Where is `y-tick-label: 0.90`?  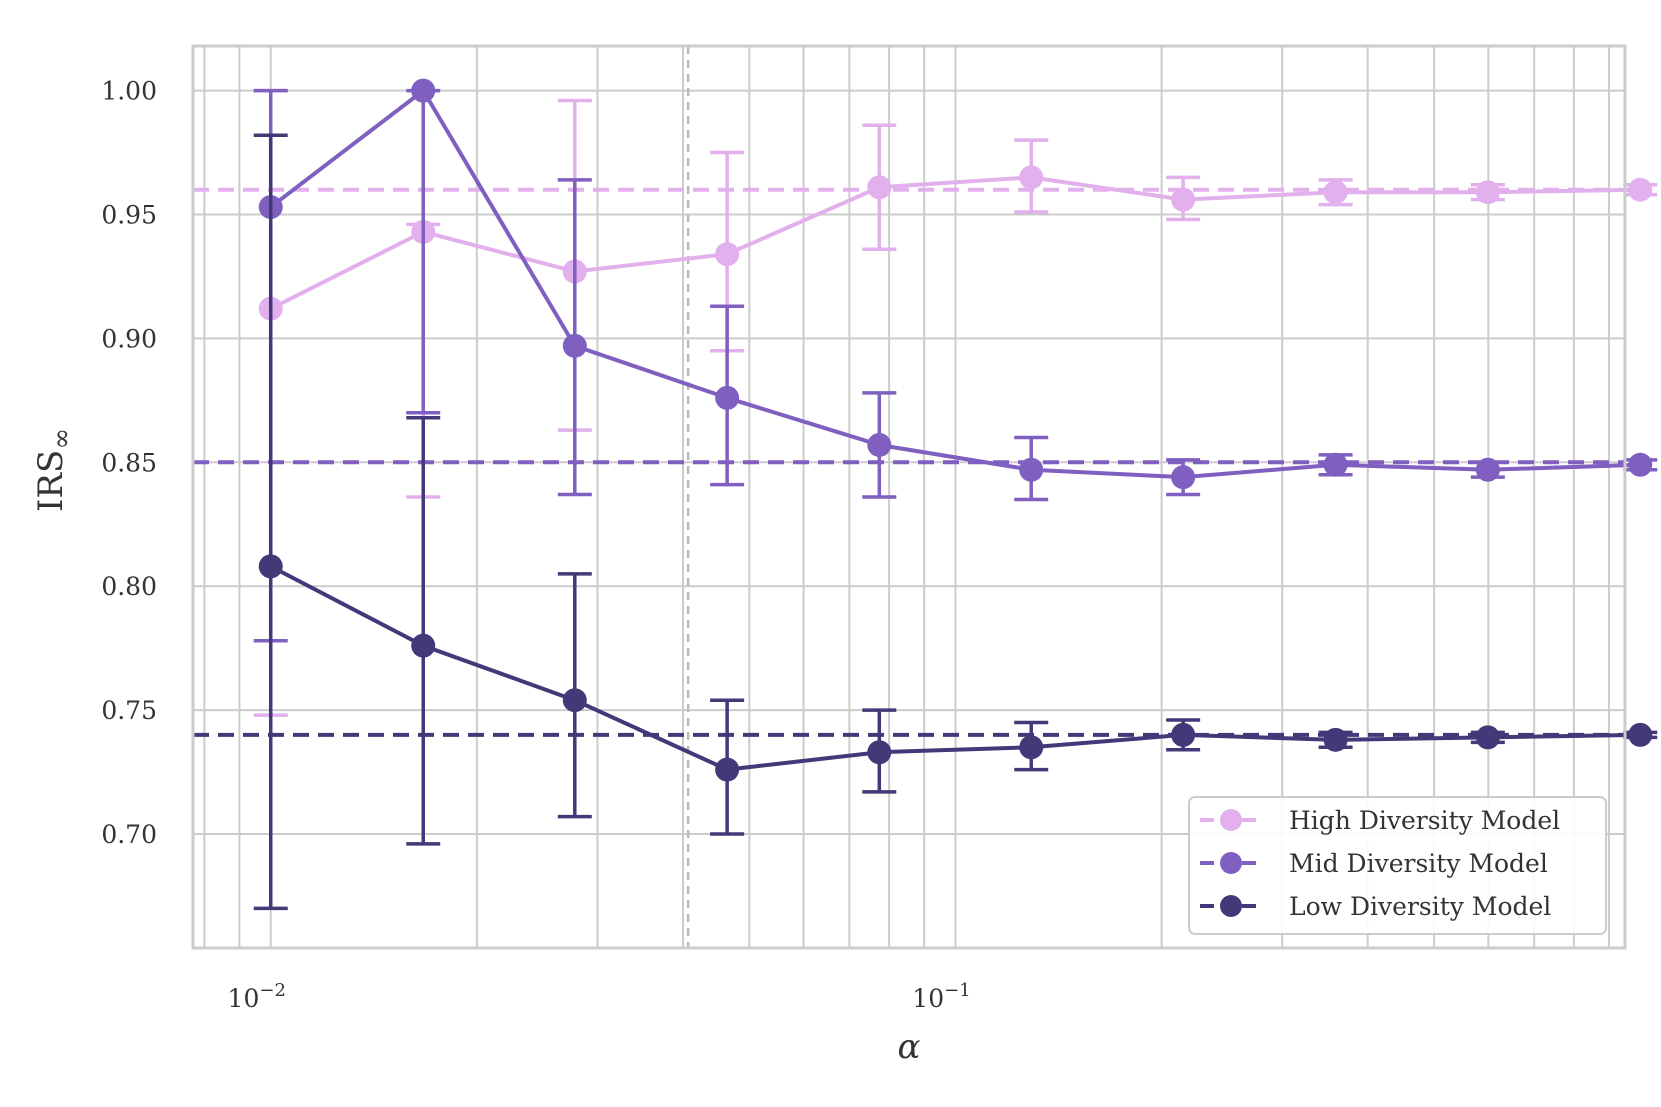 y-tick-label: 0.90 is located at coordinates (129, 338).